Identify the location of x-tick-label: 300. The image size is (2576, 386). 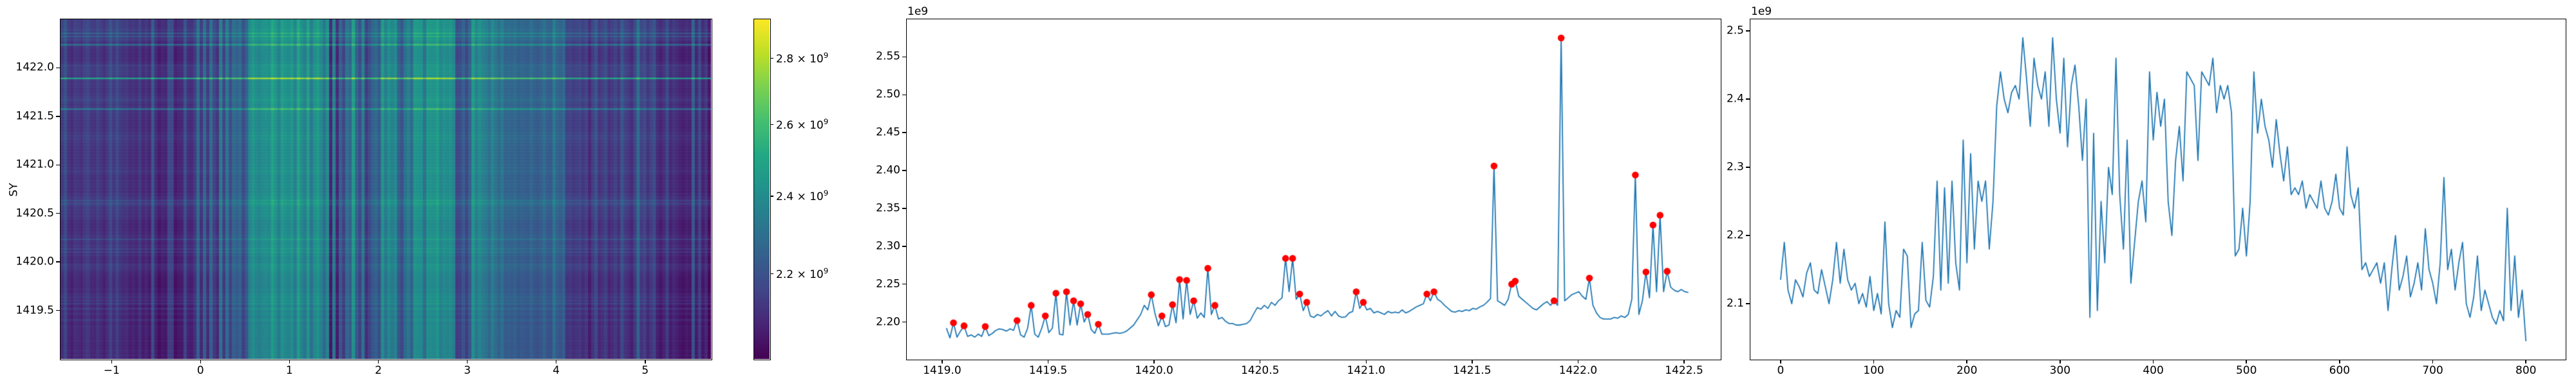
(2060, 370).